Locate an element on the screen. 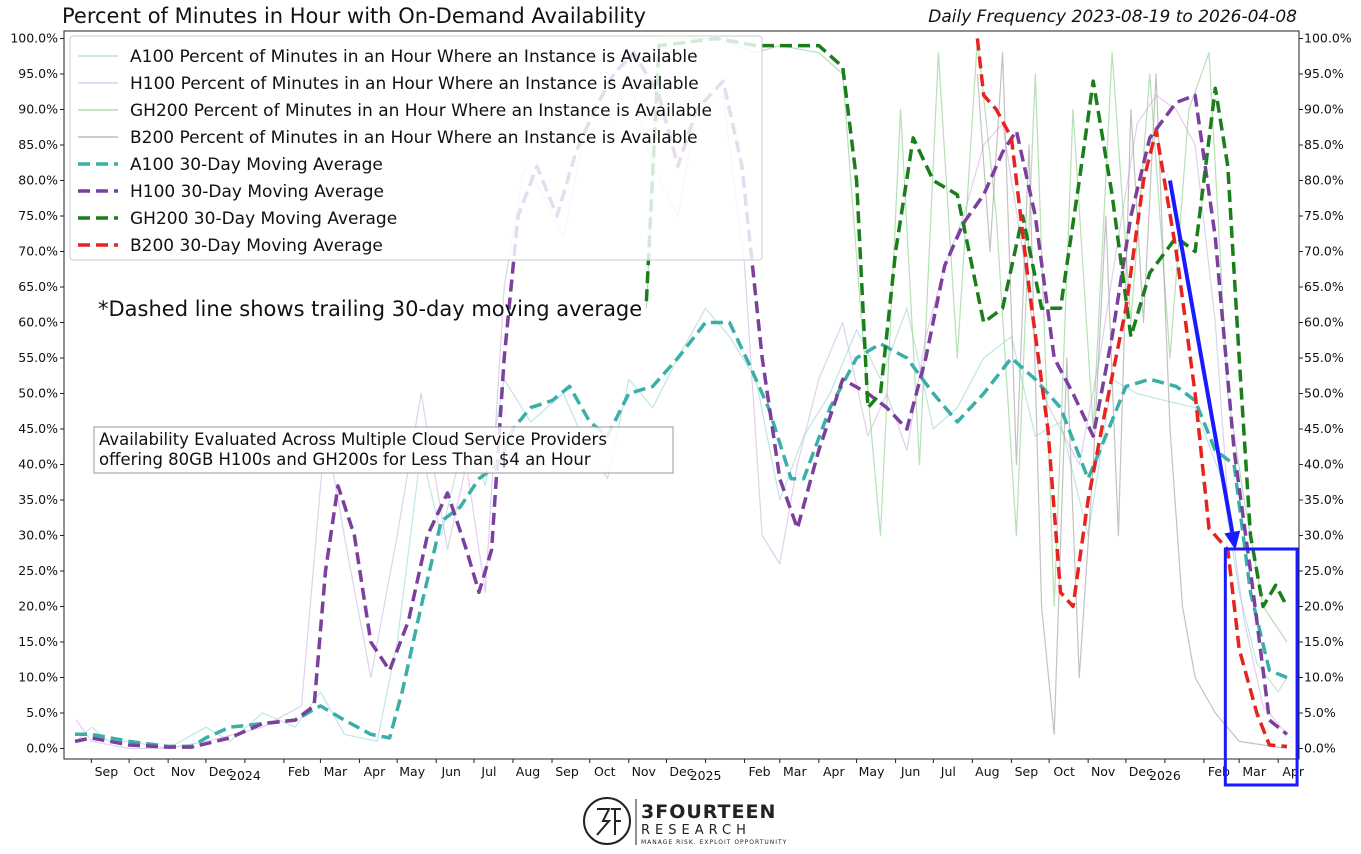  logo-circle-icon is located at coordinates (607, 821).